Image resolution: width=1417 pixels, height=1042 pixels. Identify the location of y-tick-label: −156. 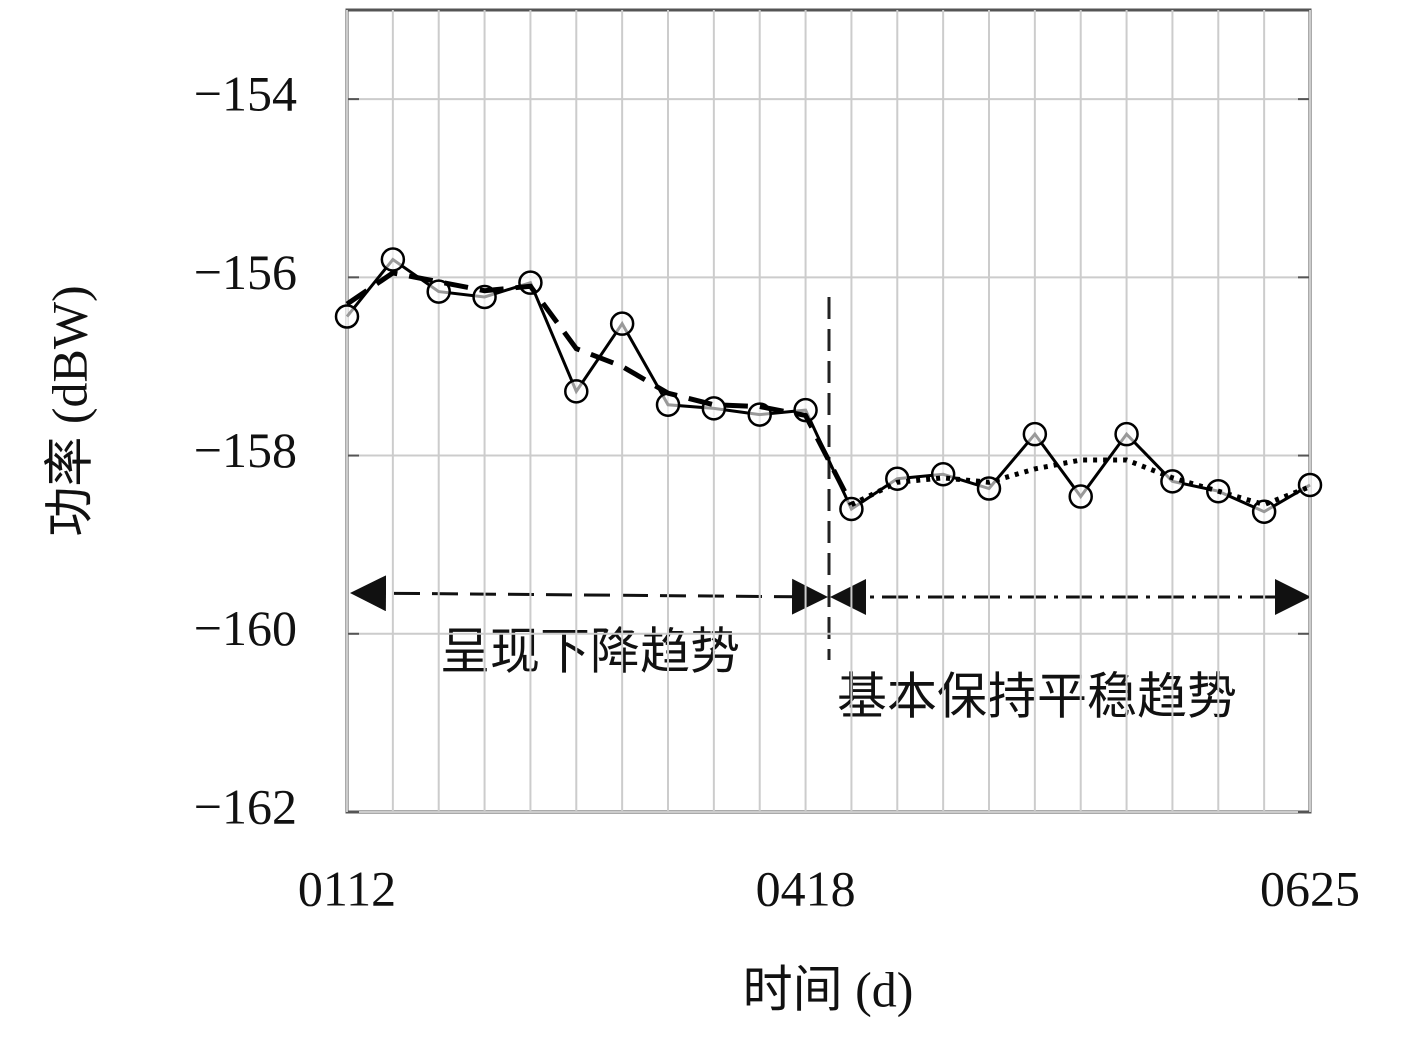
(245, 272).